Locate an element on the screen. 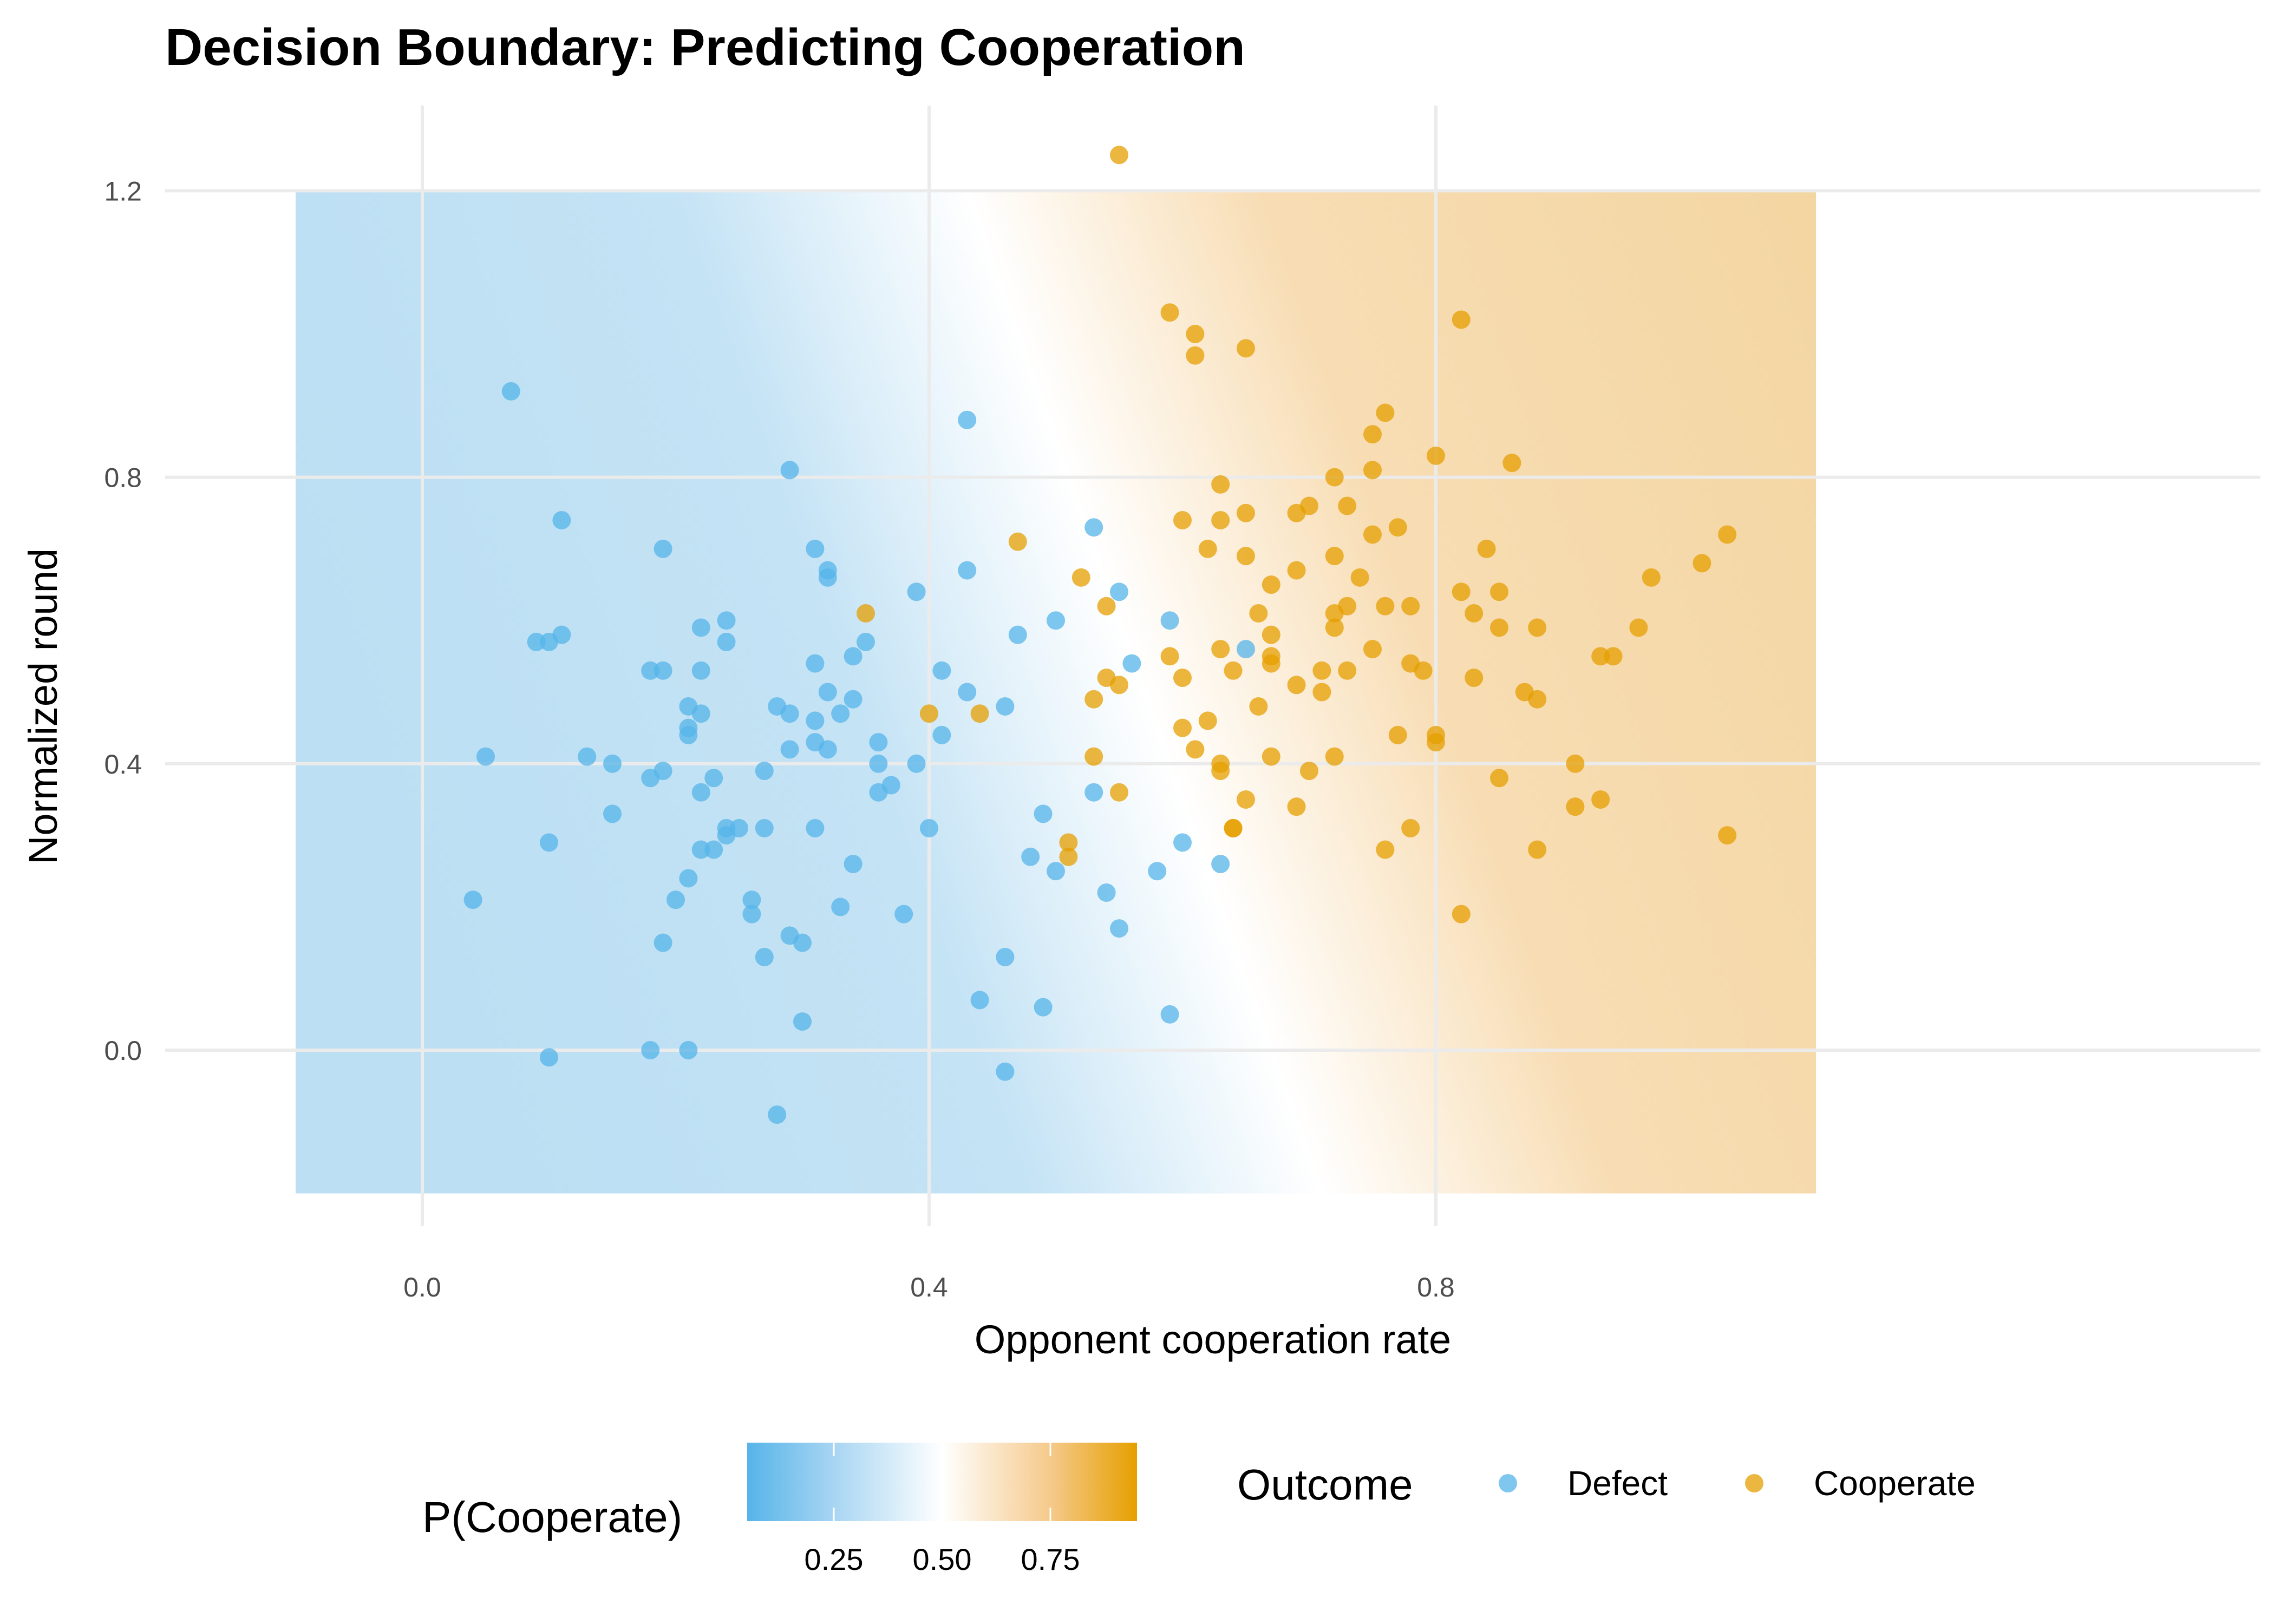  x-axis-ticks: 0.0 0.4 0.8 is located at coordinates (929, 1287).